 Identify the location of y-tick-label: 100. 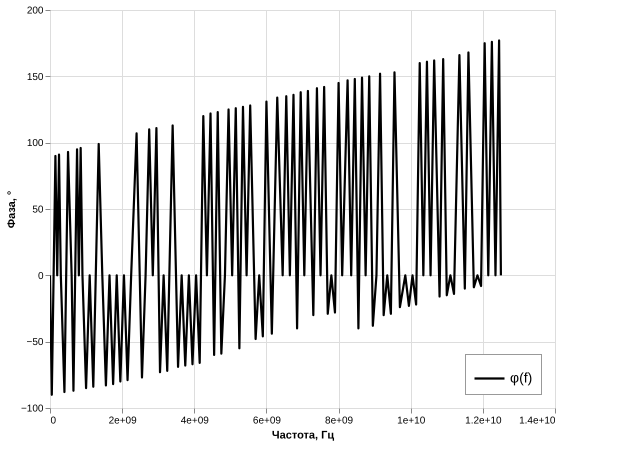
(35, 144).